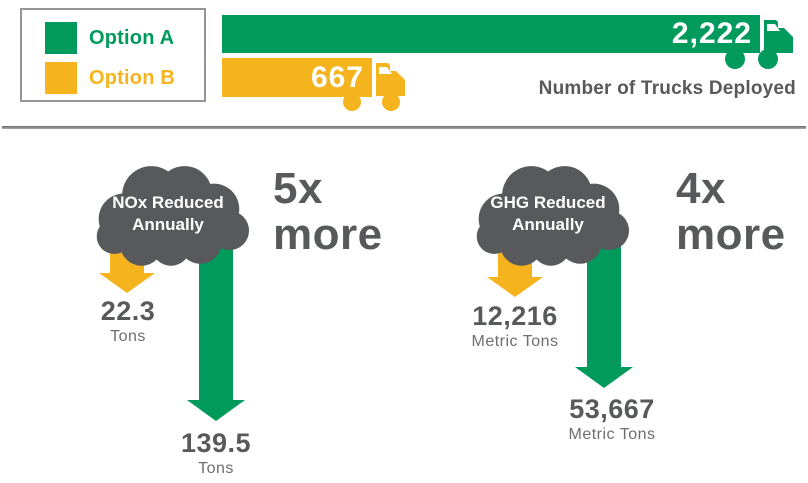  What do you see at coordinates (168, 224) in the screenshot?
I see `nox-cloud-line2: Annually` at bounding box center [168, 224].